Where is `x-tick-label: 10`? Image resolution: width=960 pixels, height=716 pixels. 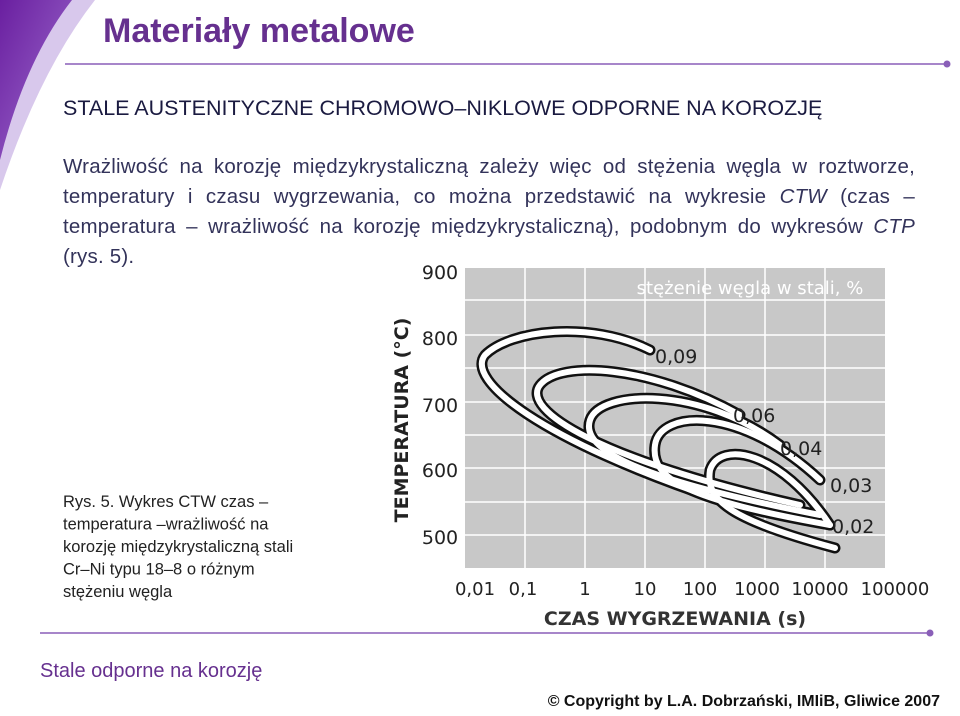
x-tick-label: 10 is located at coordinates (645, 589).